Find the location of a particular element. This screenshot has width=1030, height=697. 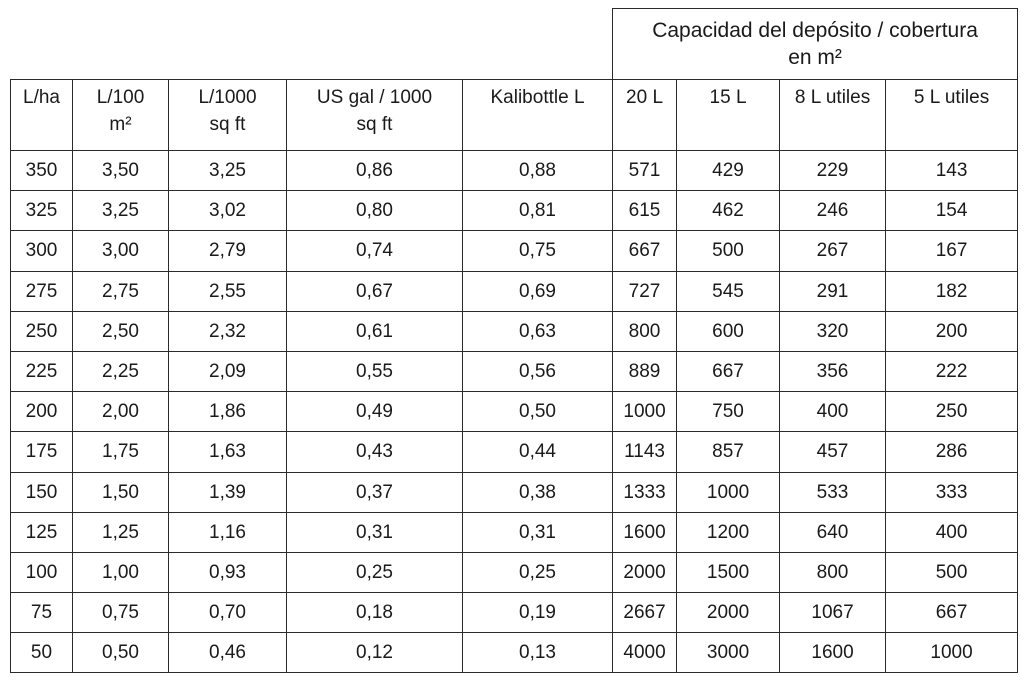

table-cell: 600 is located at coordinates (728, 331).